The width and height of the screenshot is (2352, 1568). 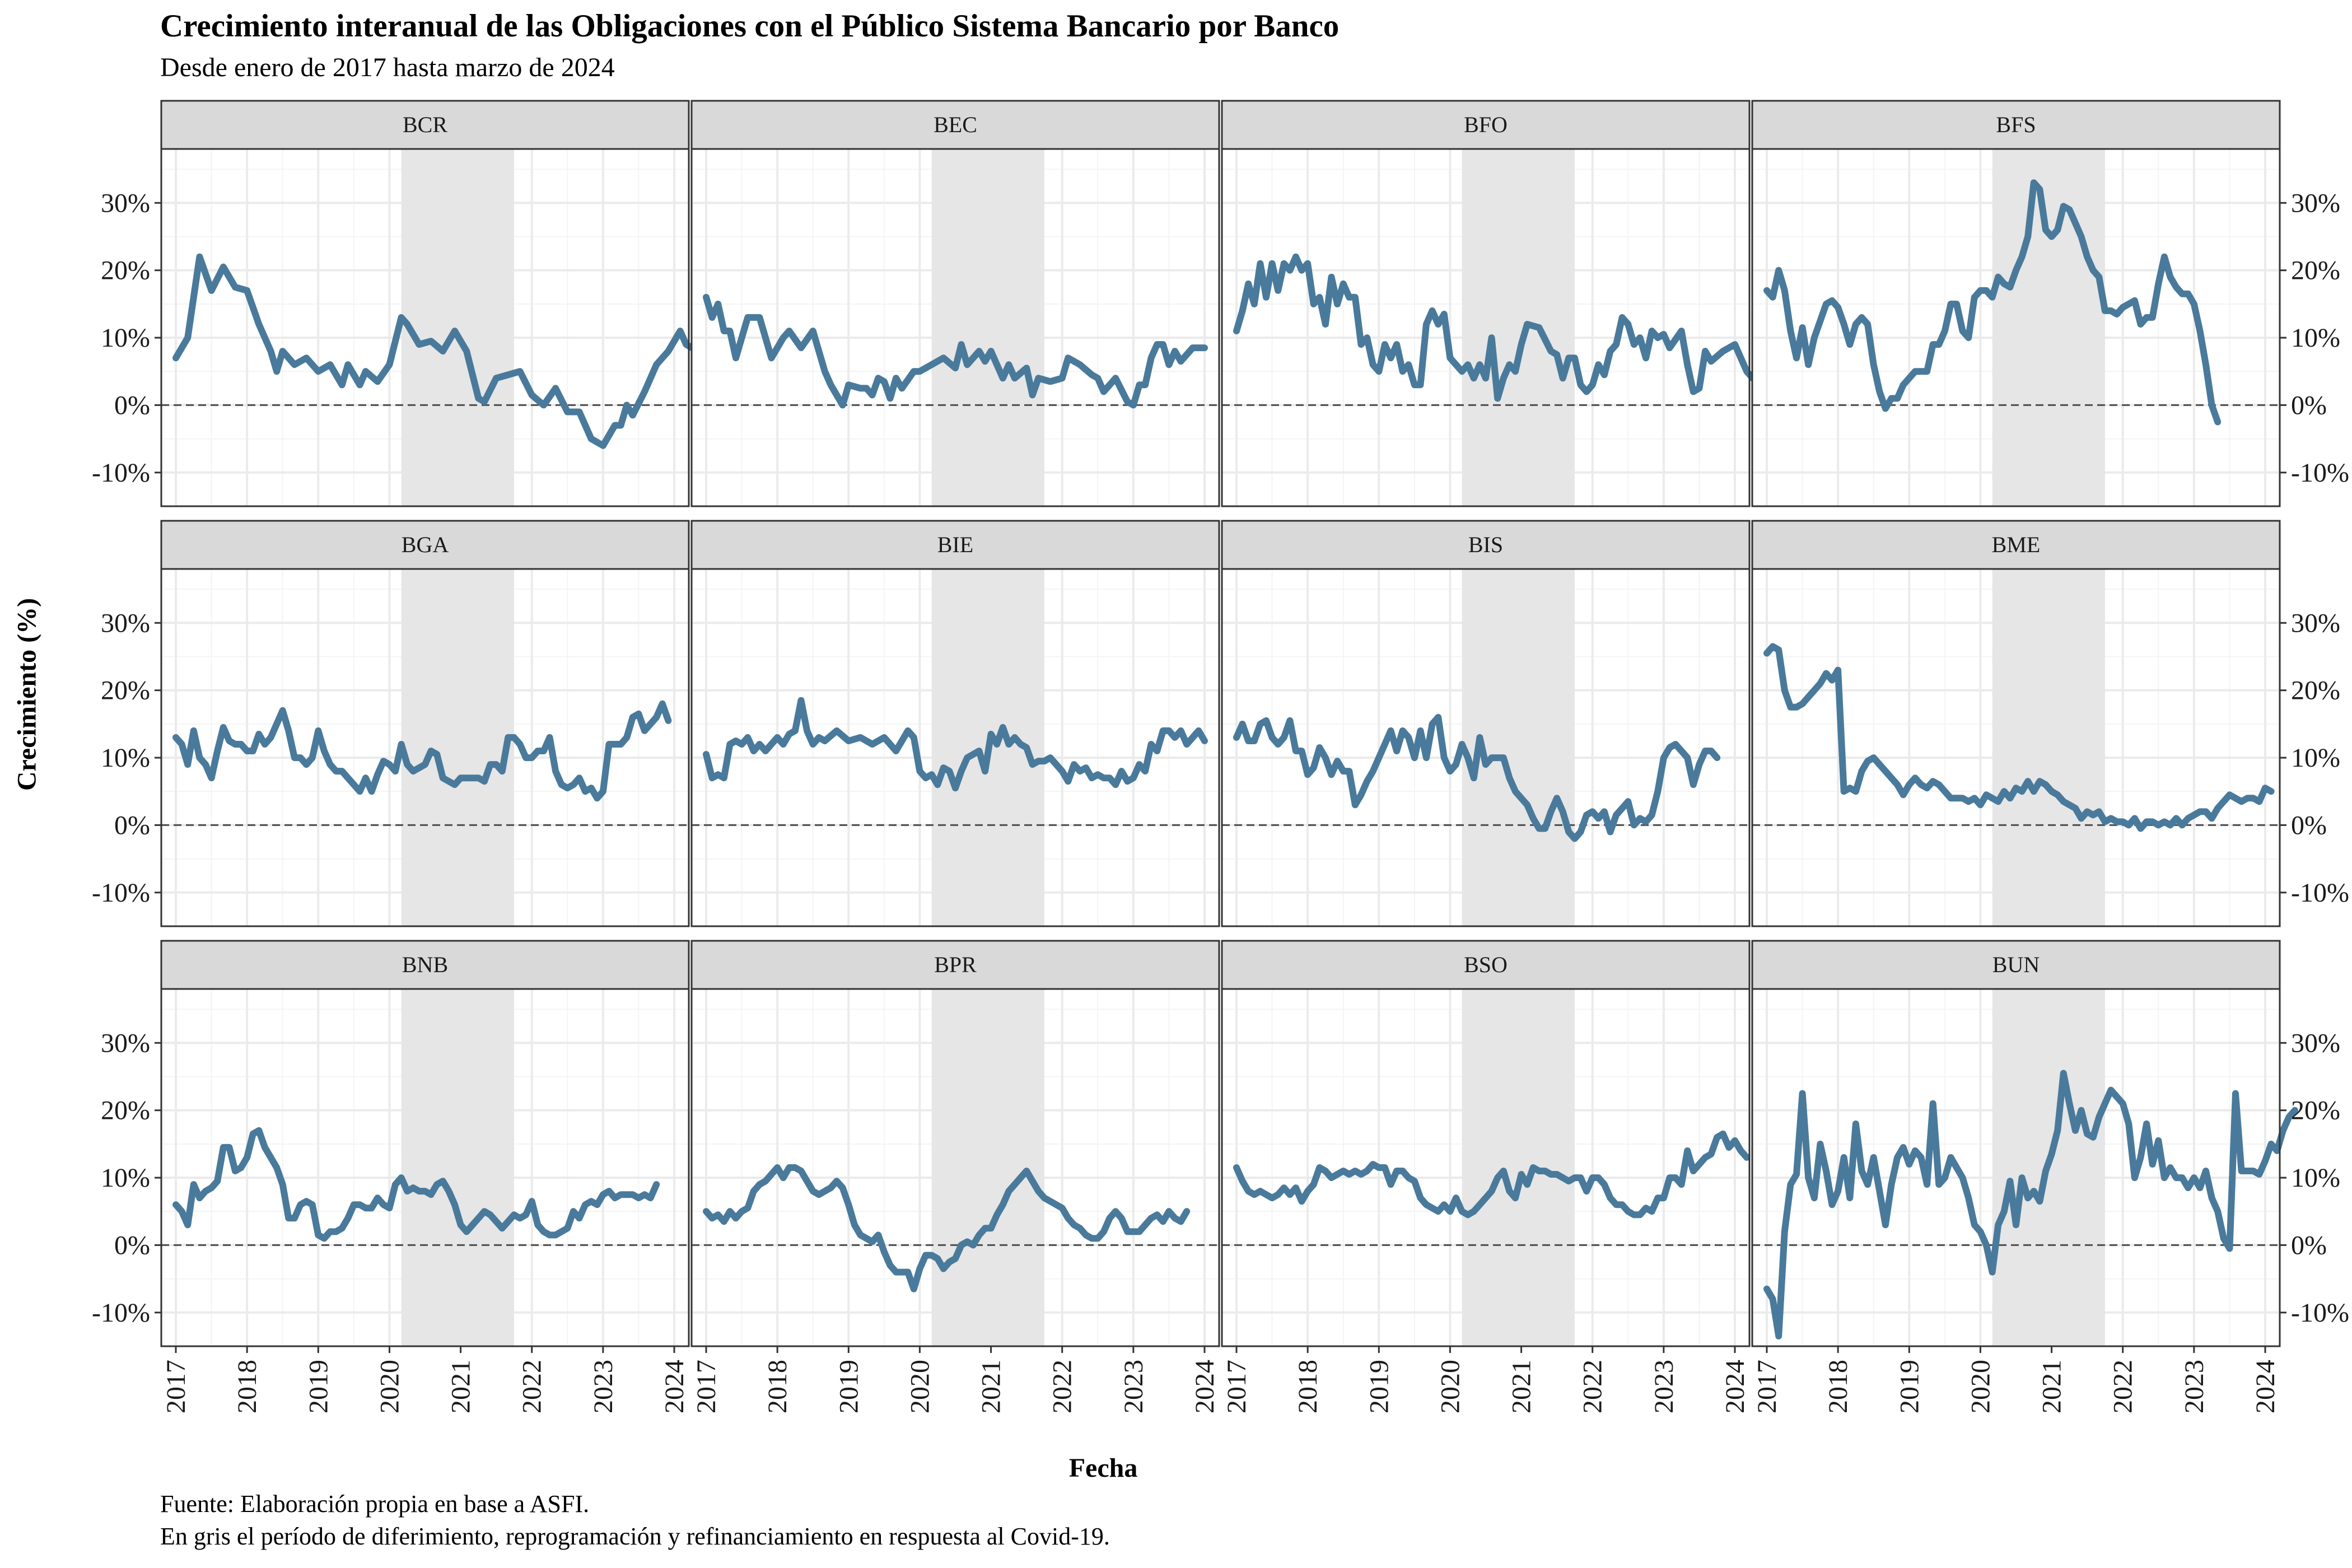 I want to click on facet-strip-label: BFS, so click(x=2016, y=125).